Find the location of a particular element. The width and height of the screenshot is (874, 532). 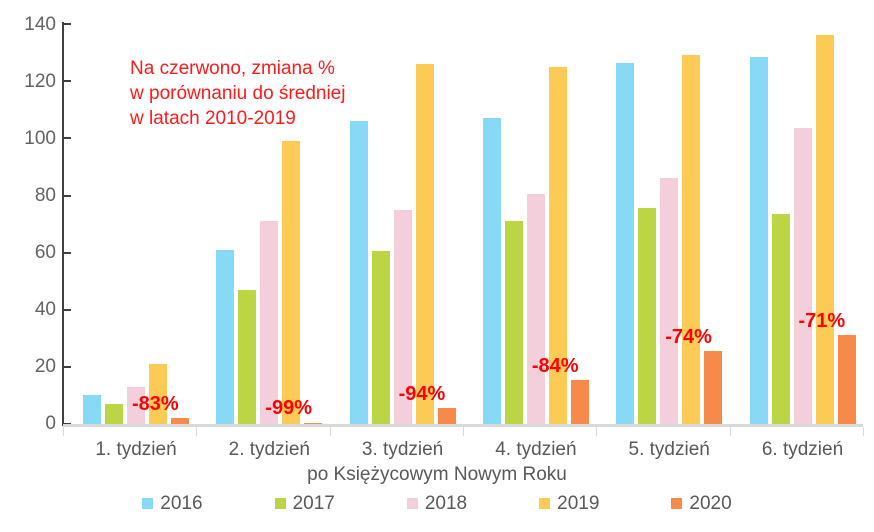

y-axis-tick-label: 20 is located at coordinates (45, 366).